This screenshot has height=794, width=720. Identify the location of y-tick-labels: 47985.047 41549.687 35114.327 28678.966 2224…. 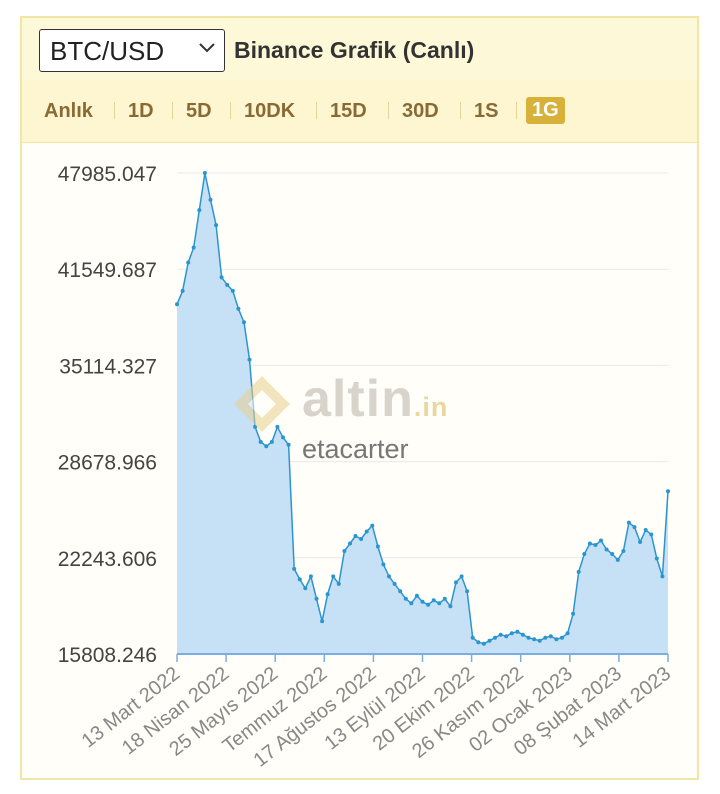
(107, 415).